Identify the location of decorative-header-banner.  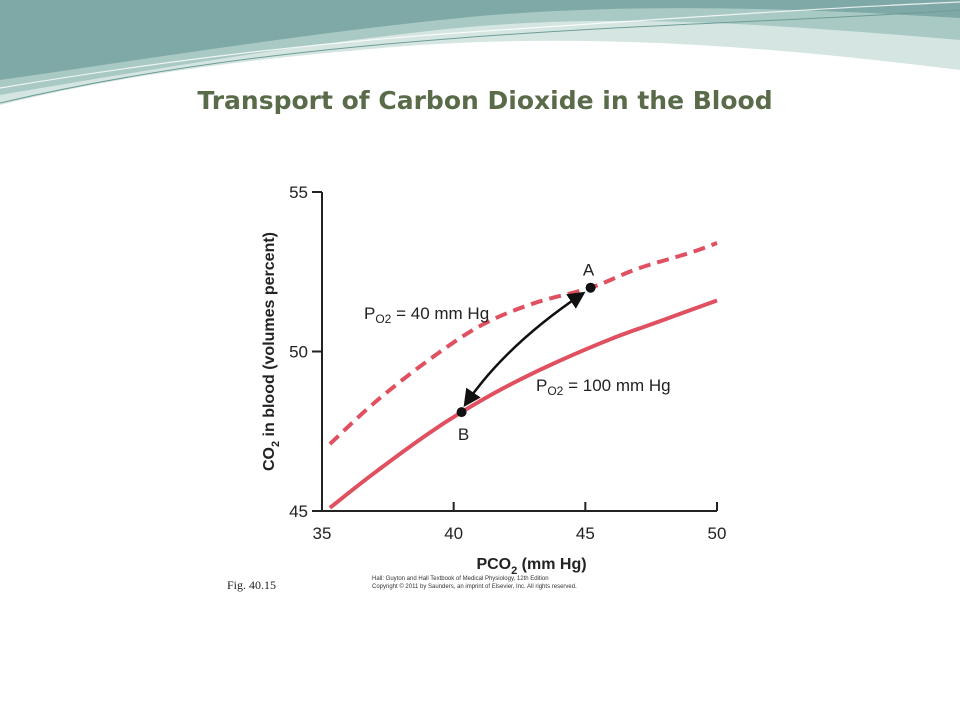
(480, 52).